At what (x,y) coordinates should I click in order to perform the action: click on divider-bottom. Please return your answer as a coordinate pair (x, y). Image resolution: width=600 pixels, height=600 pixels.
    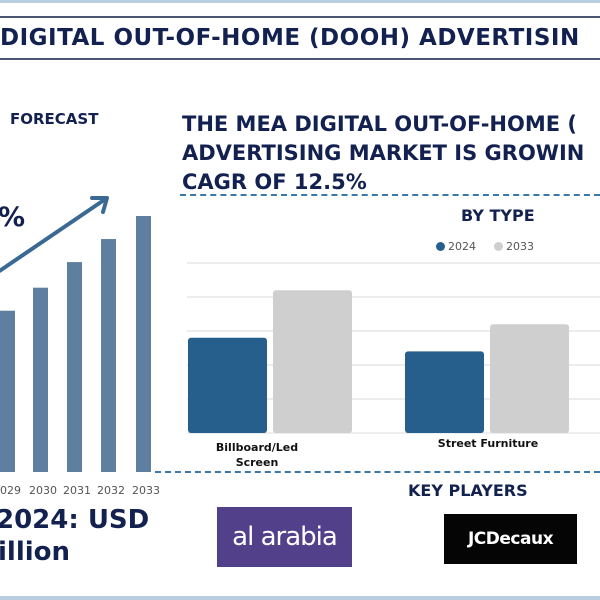
    Looking at the image, I should click on (377, 472).